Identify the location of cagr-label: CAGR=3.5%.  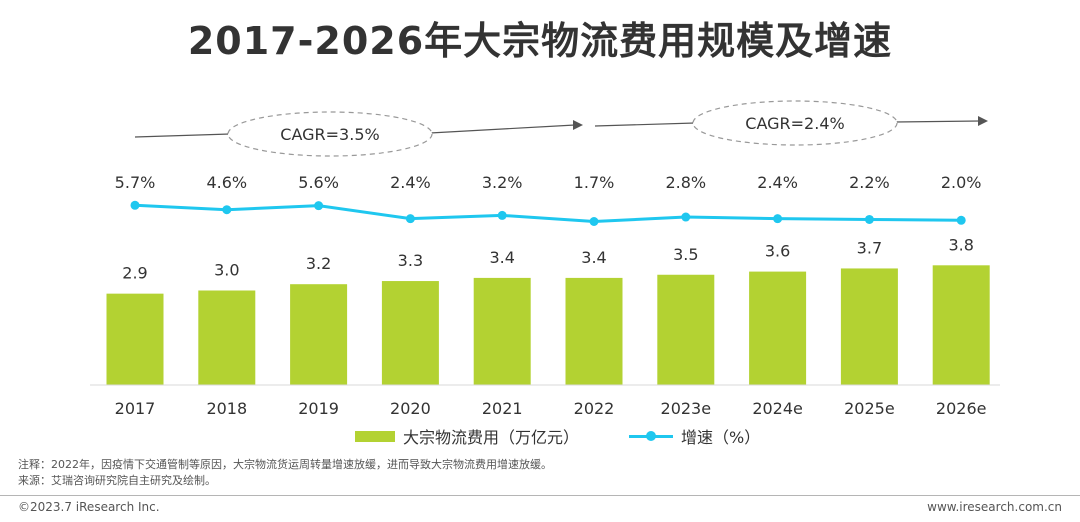
(329, 134).